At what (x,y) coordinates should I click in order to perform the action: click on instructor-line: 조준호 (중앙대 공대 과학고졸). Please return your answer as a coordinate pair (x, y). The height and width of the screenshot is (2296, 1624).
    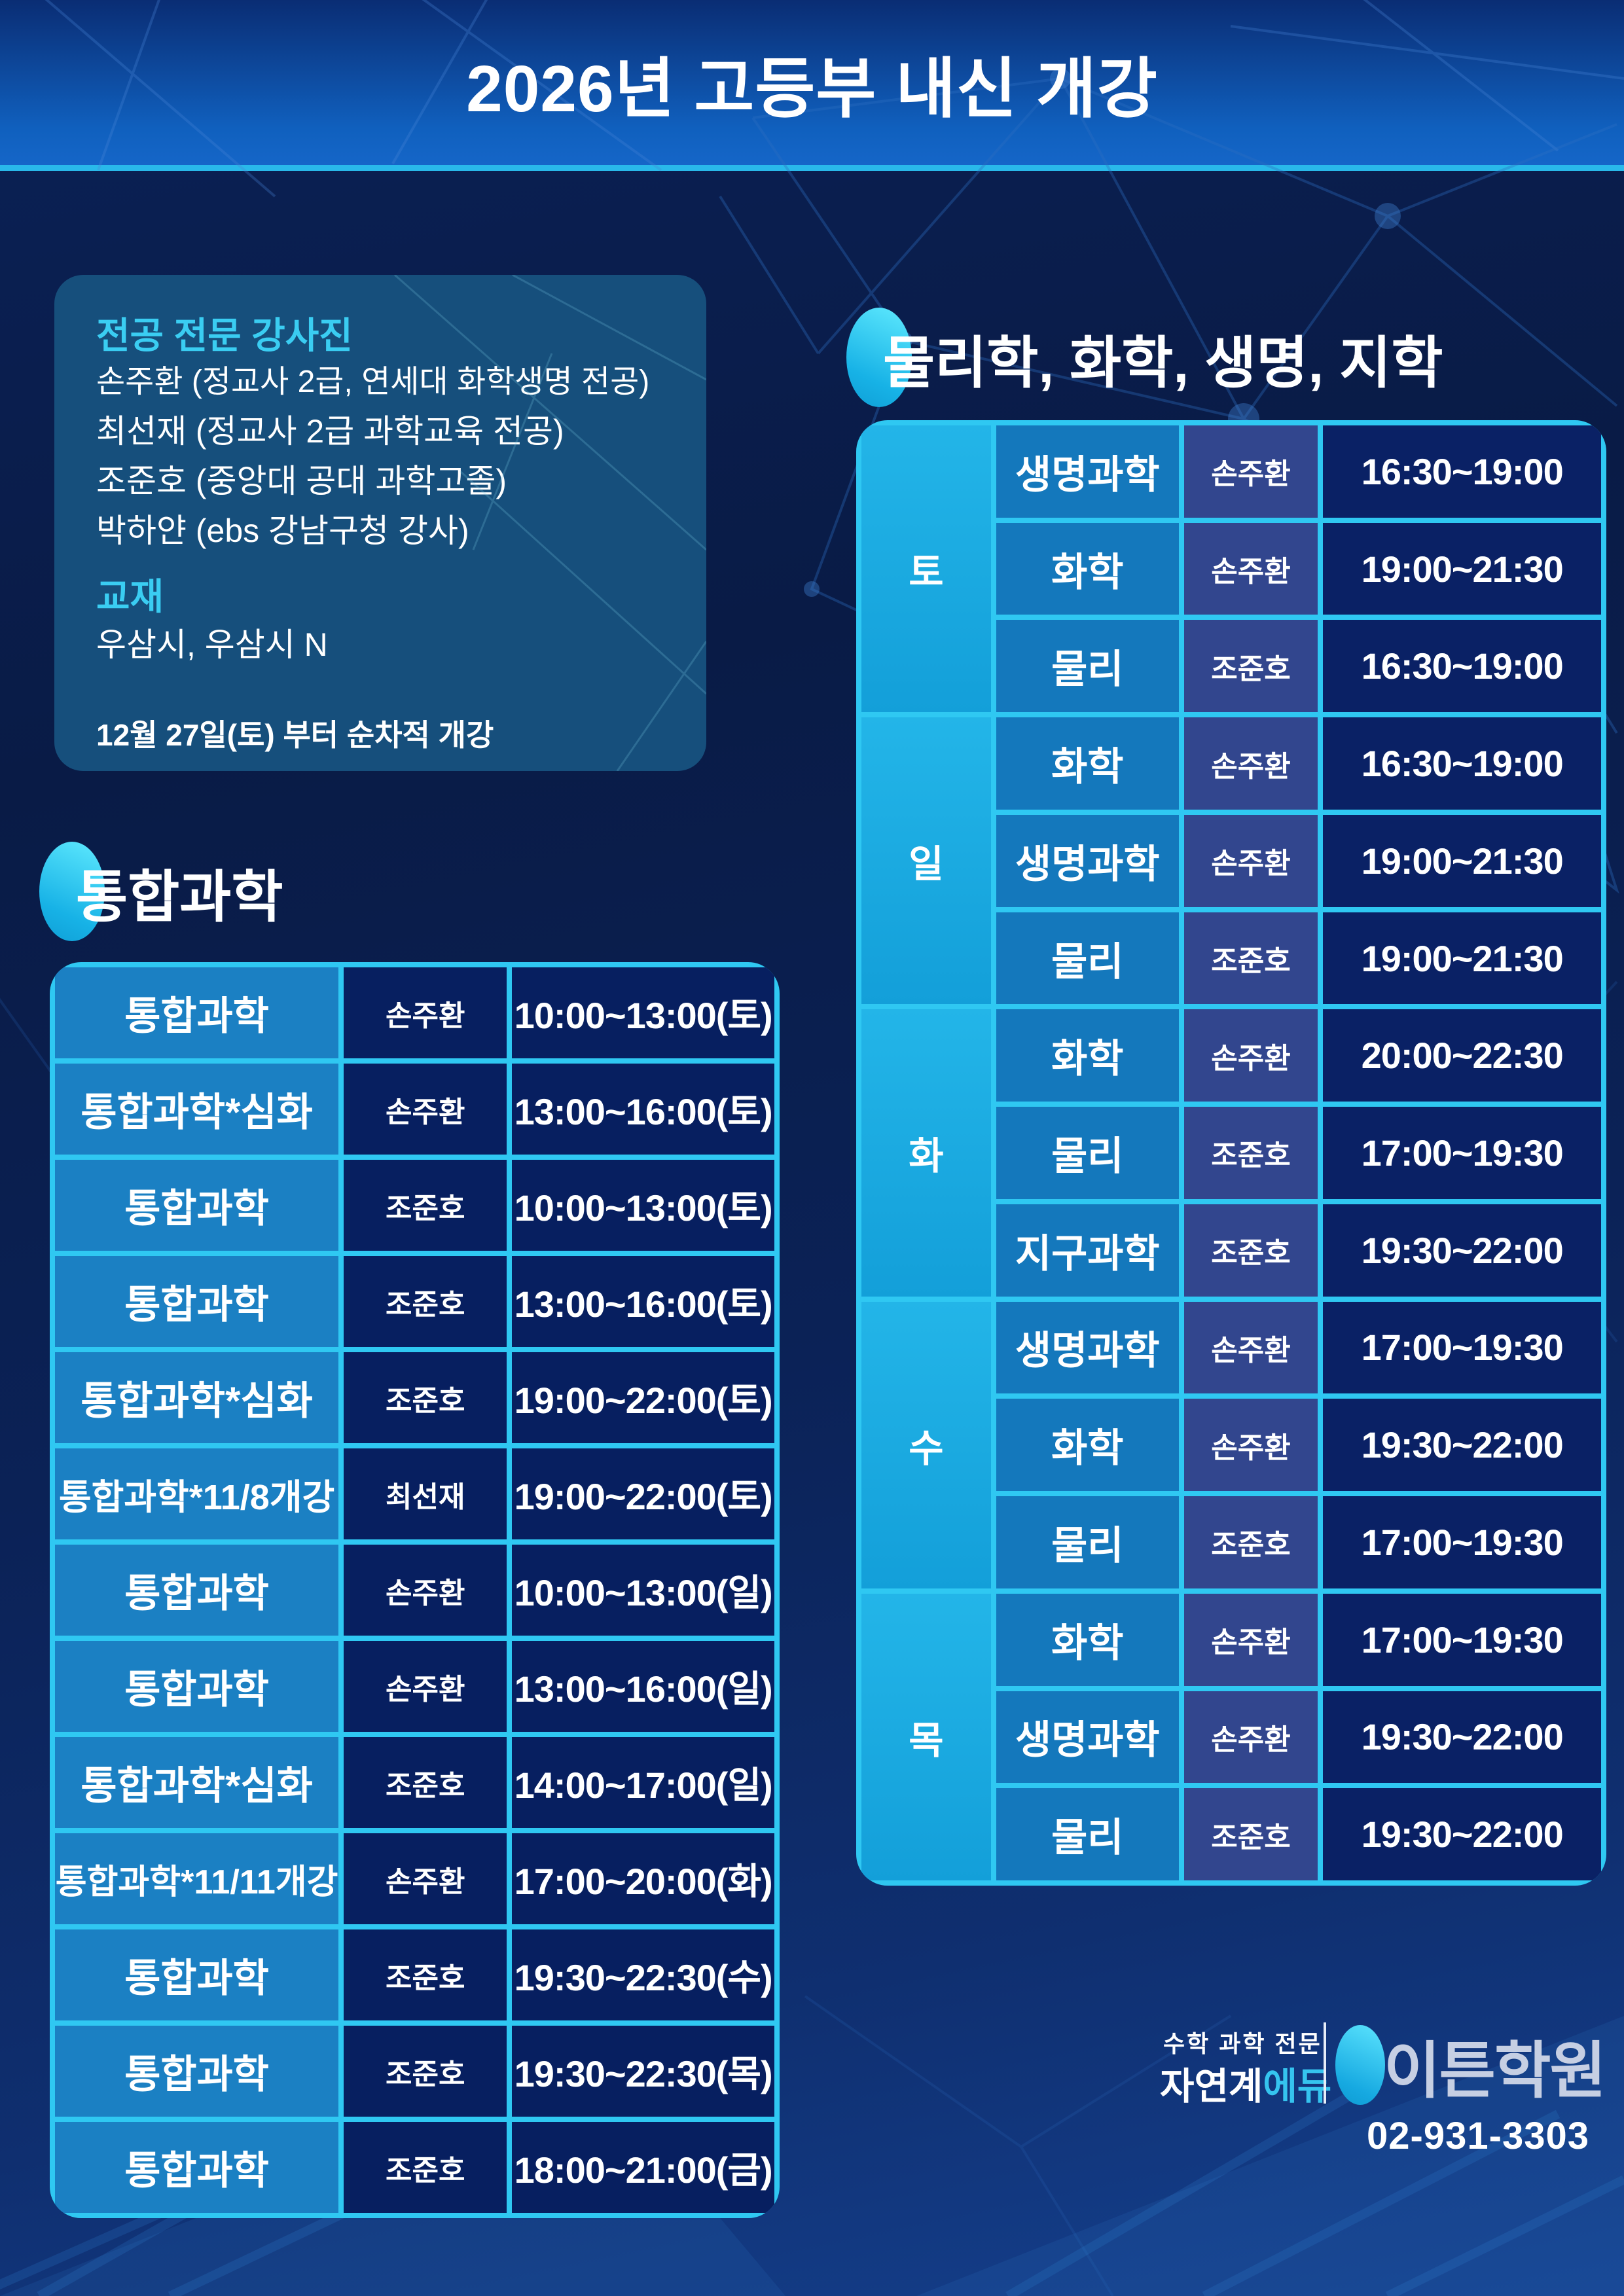
    Looking at the image, I should click on (301, 480).